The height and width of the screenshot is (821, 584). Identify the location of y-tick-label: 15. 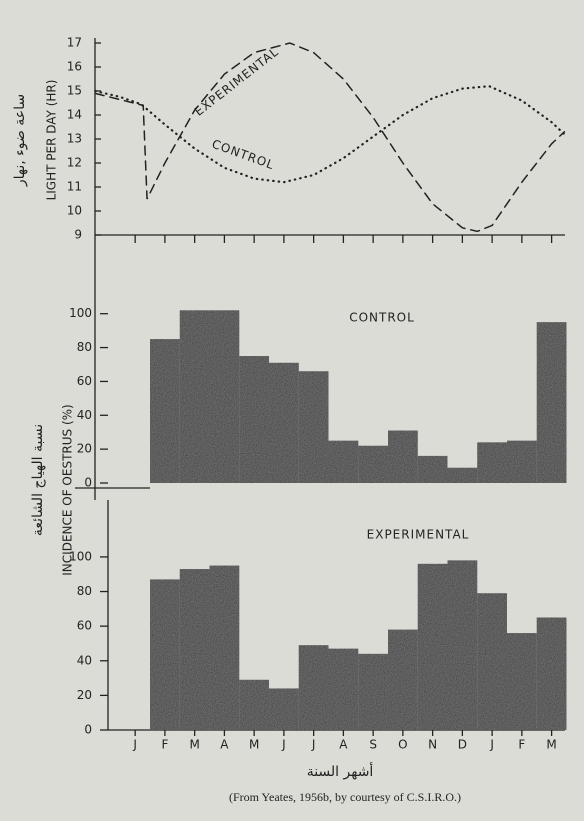
(74, 91).